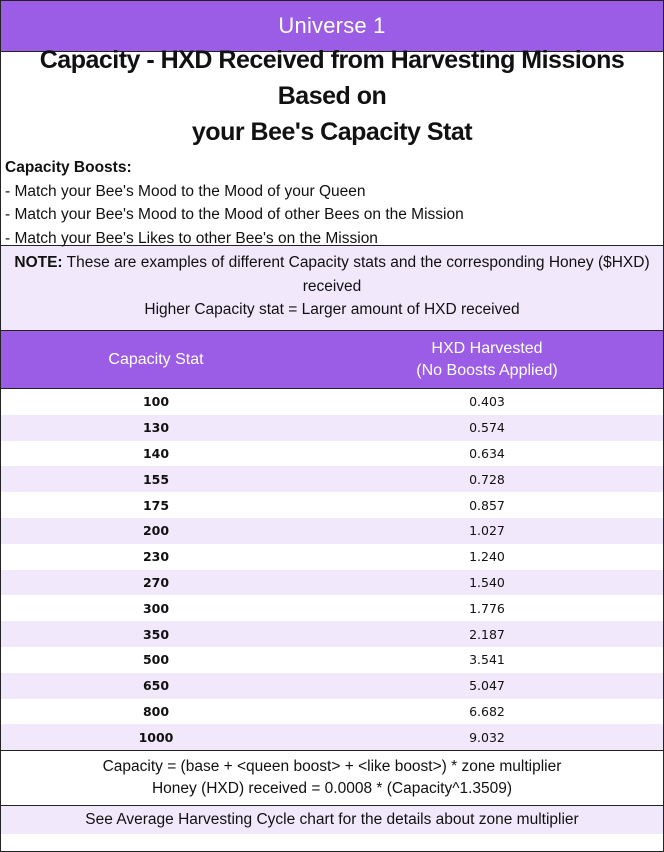  Describe the element at coordinates (332, 660) in the screenshot. I see `table-row: 500 3.541` at that location.